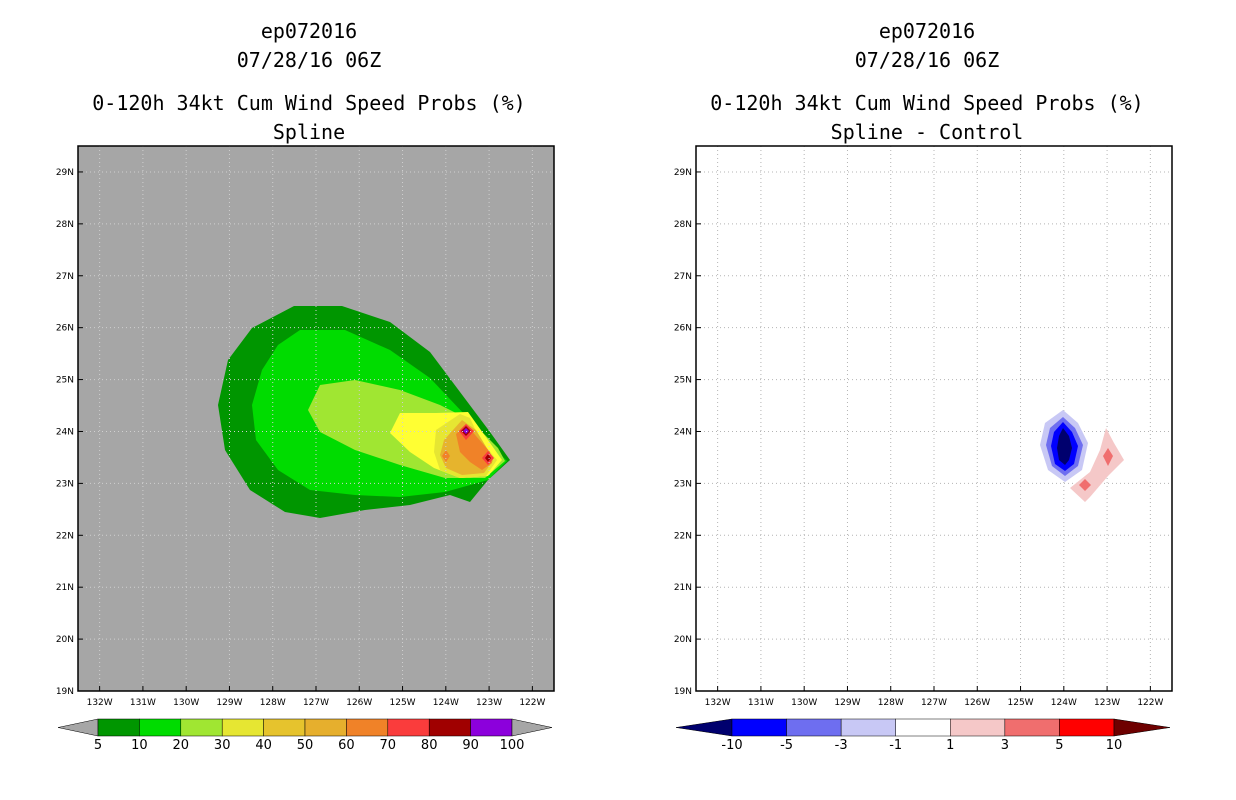 Image resolution: width=1236 pixels, height=800 pixels. Describe the element at coordinates (977, 703) in the screenshot. I see `right-x-tick-label: 126W` at that location.